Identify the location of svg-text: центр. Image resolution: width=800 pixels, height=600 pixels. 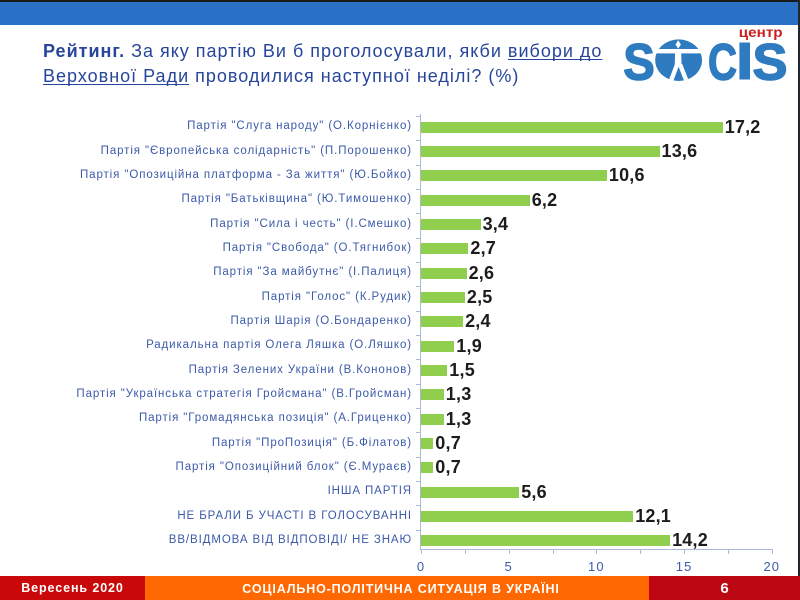
(761, 34).